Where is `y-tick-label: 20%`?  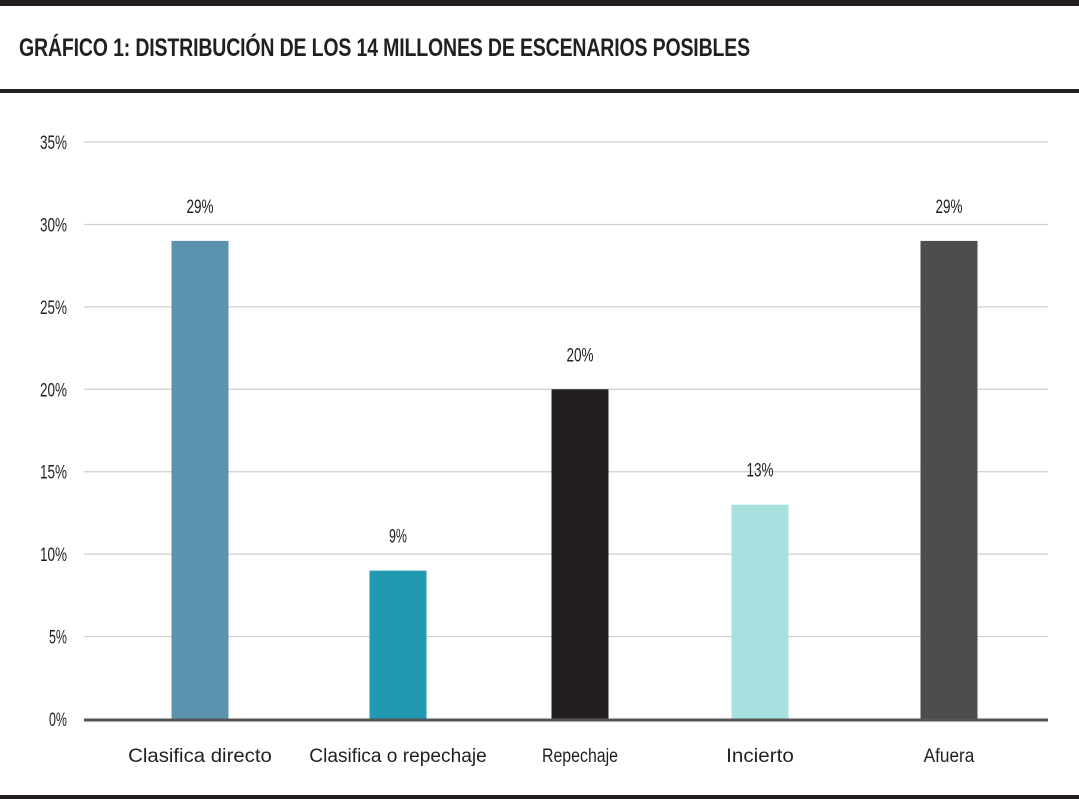
y-tick-label: 20% is located at coordinates (53, 390).